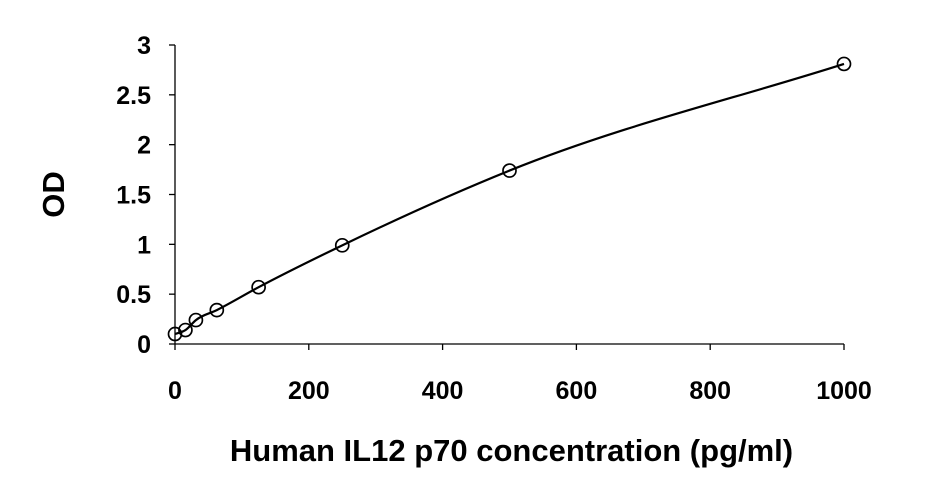 The image size is (928, 501). I want to click on y-axis-title: OD, so click(53, 194).